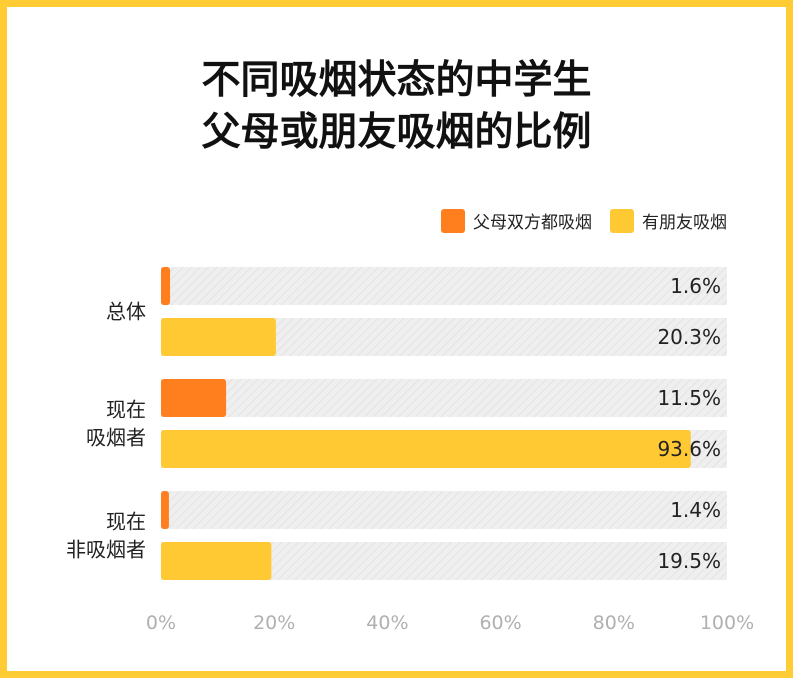 The width and height of the screenshot is (793, 678). Describe the element at coordinates (695, 510) in the screenshot. I see `value-label: 1.4%` at that location.